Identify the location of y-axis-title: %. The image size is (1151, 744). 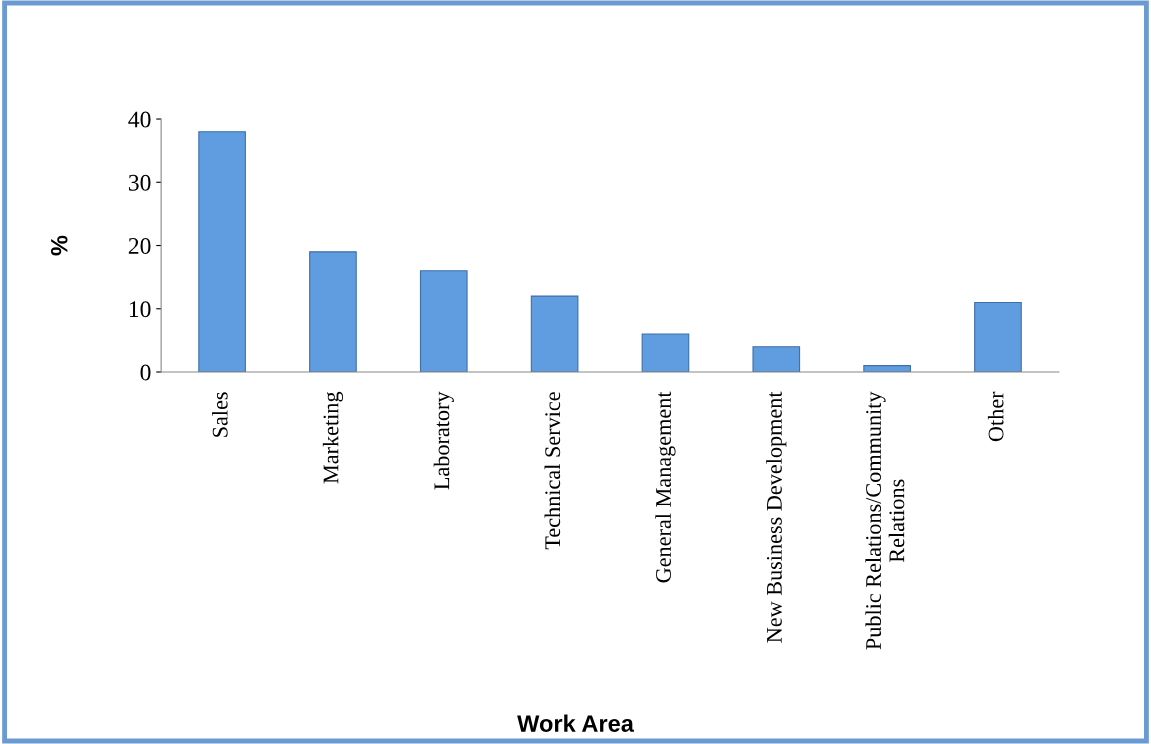
(59, 245).